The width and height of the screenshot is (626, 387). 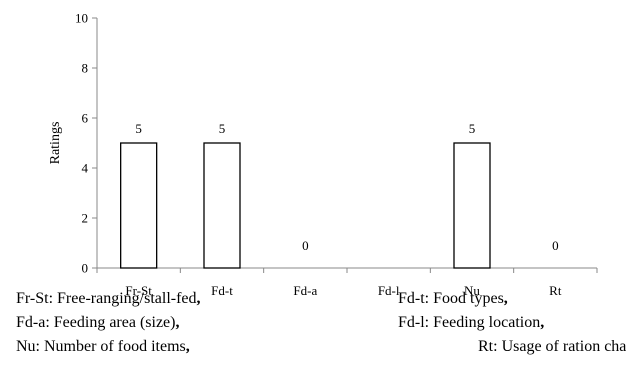 What do you see at coordinates (85, 68) in the screenshot?
I see `y-tick-label: 8` at bounding box center [85, 68].